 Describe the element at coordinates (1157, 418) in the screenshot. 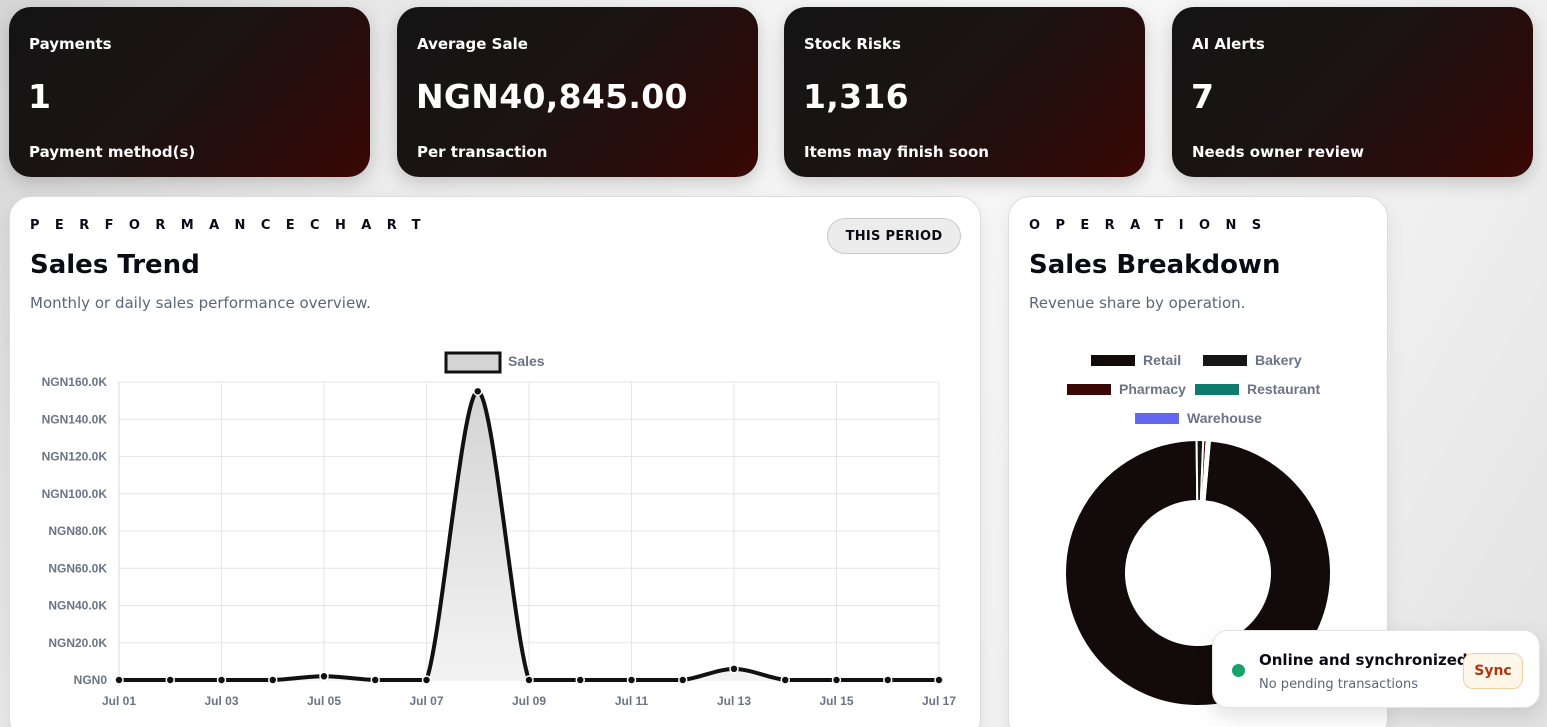

I see `legend-swatch-warehouse` at that location.